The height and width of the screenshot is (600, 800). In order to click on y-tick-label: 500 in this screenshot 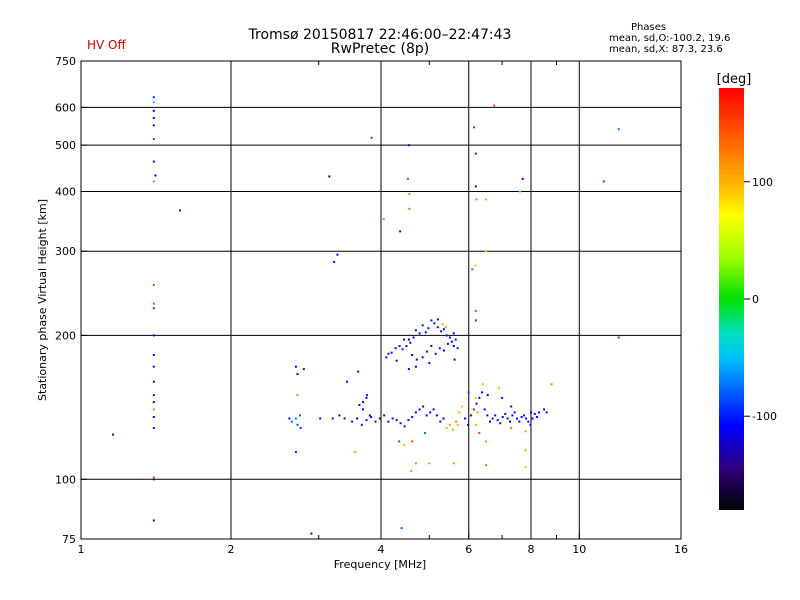, I will do `click(65, 145)`.